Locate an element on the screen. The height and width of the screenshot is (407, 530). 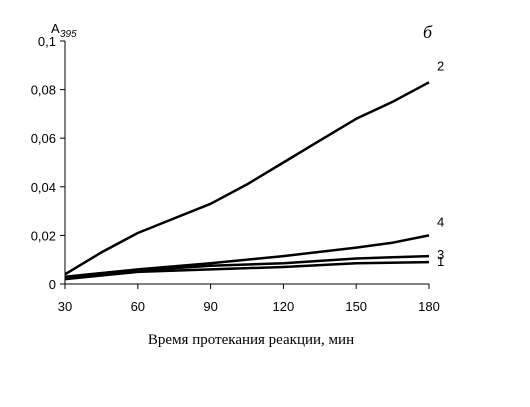
series-label-3: 3 is located at coordinates (440, 254).